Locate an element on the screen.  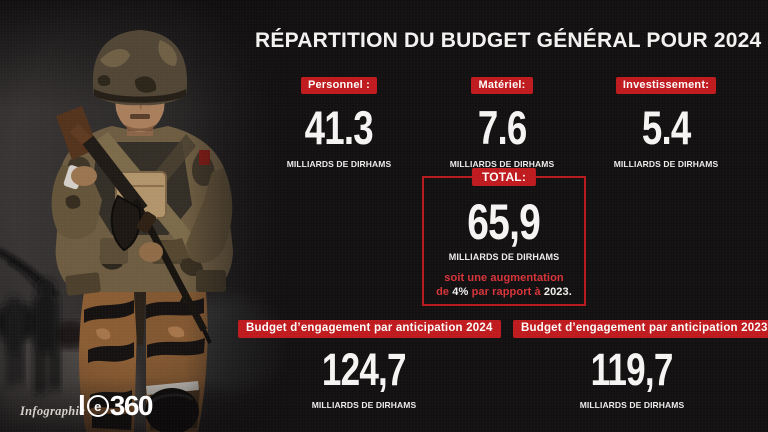
stat-materiel-badge: Matériel: is located at coordinates (502, 86).